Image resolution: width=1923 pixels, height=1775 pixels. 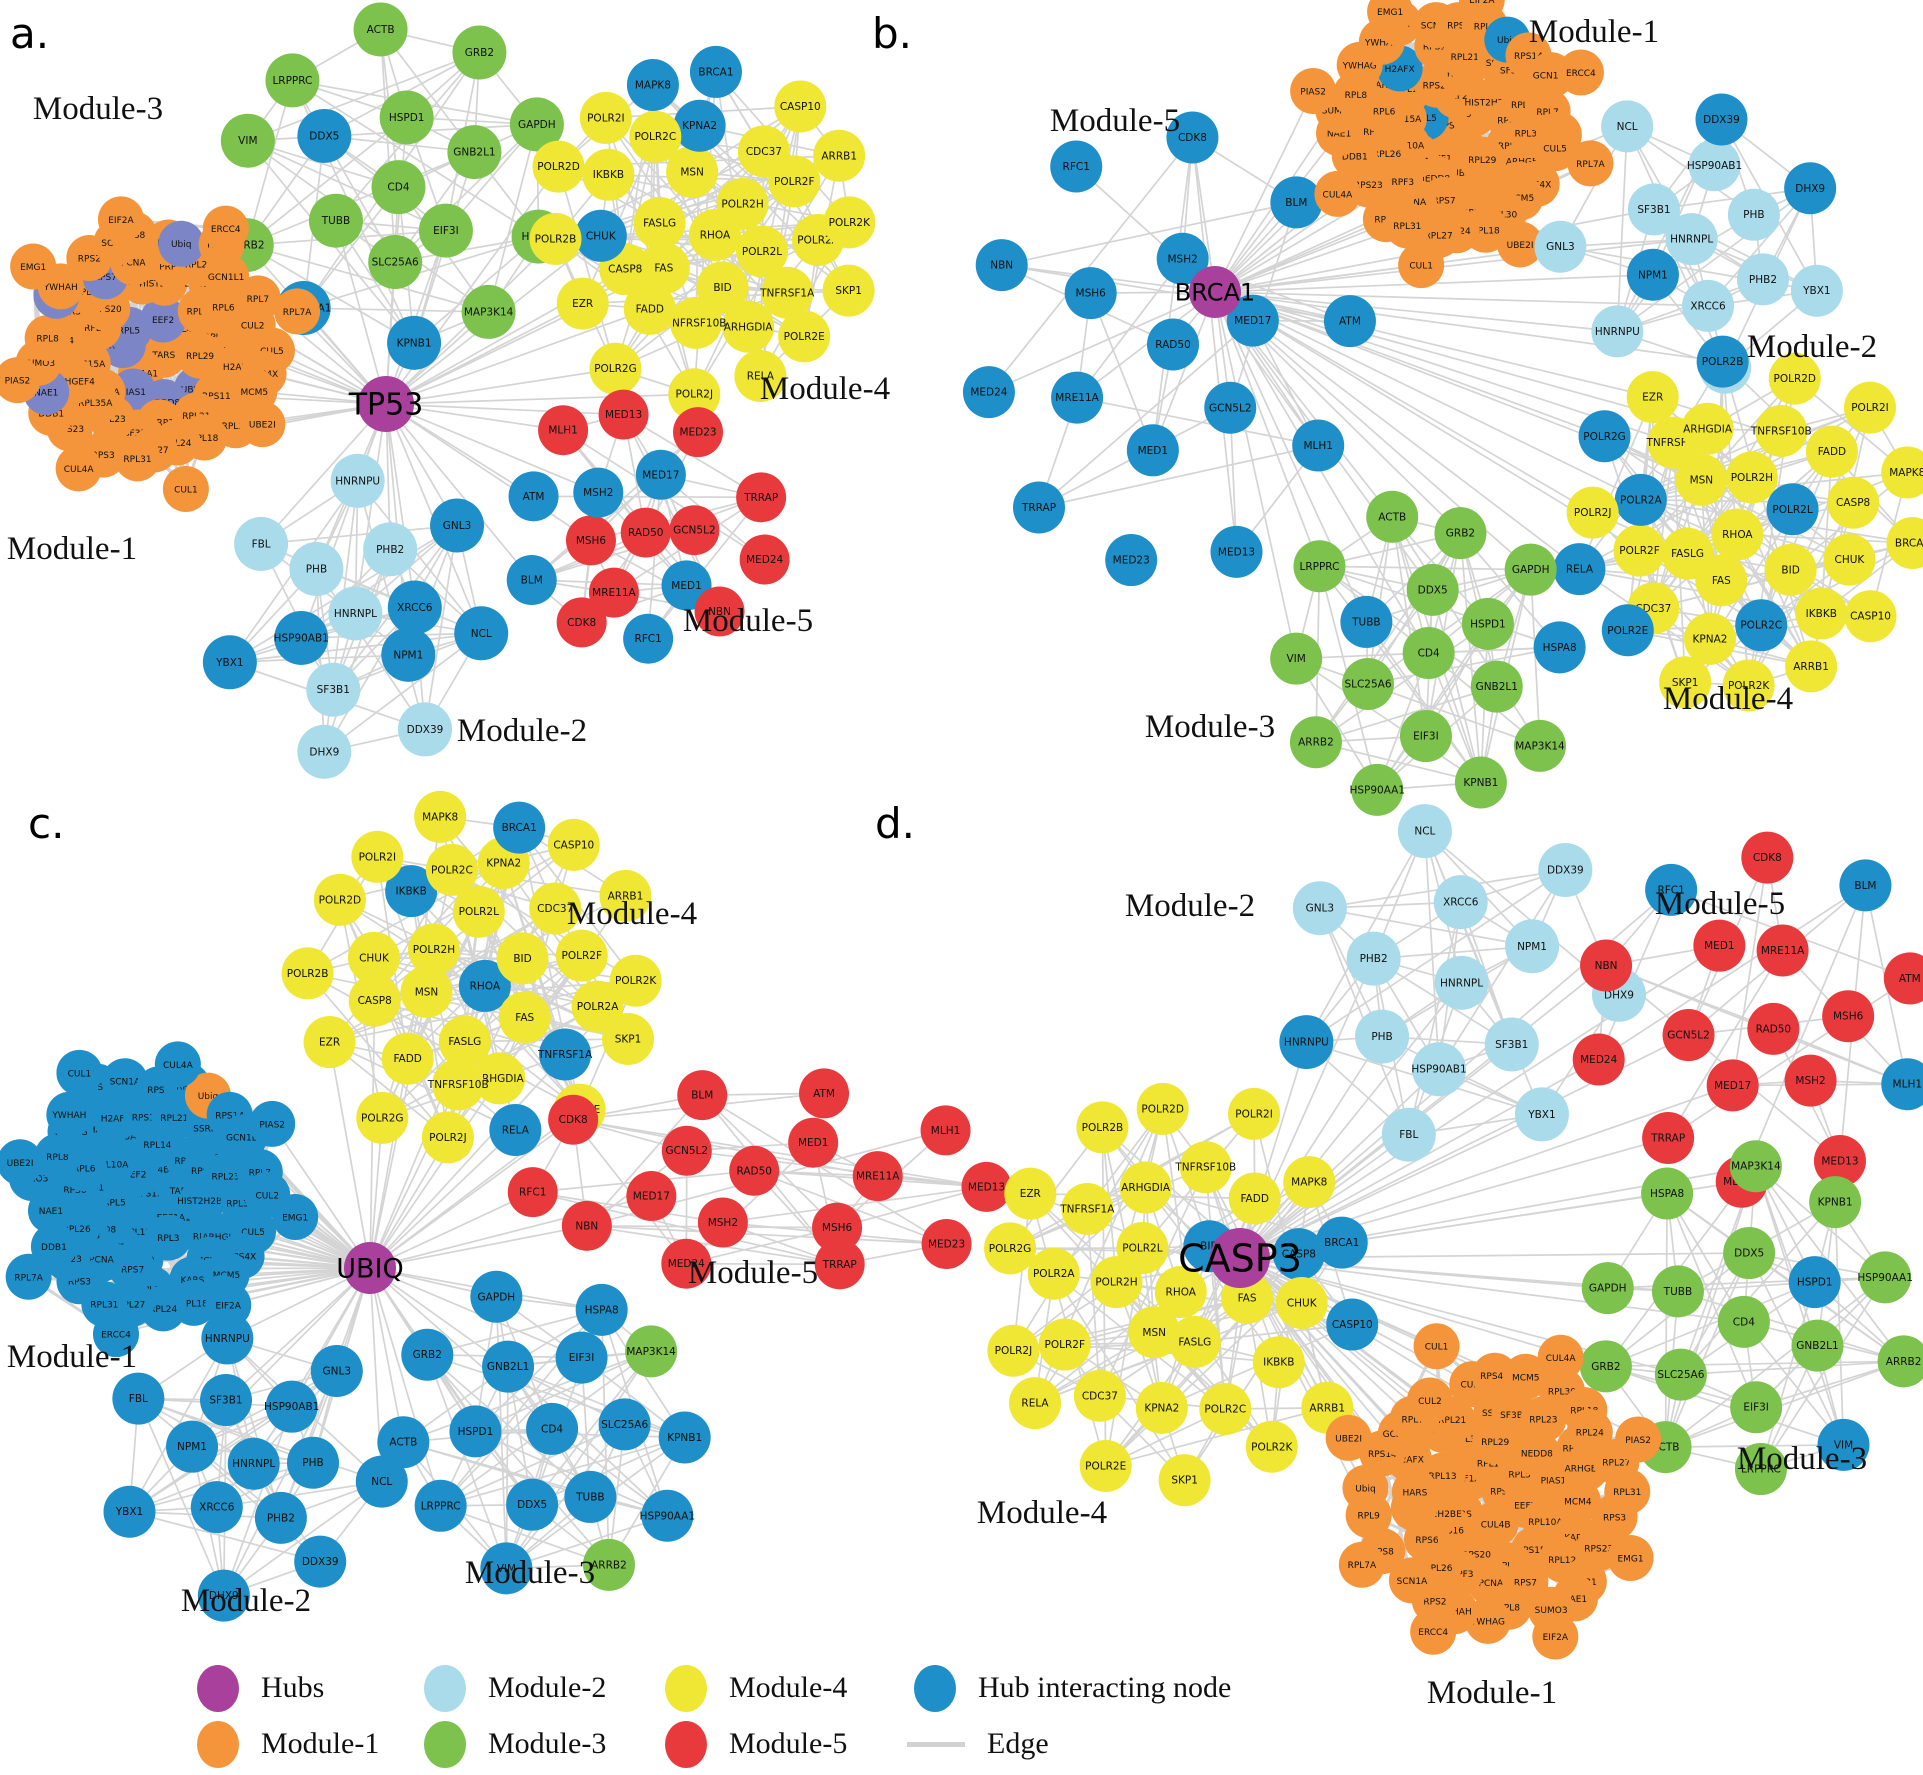 What do you see at coordinates (1753, 214) in the screenshot?
I see `node-PHB: PHB` at bounding box center [1753, 214].